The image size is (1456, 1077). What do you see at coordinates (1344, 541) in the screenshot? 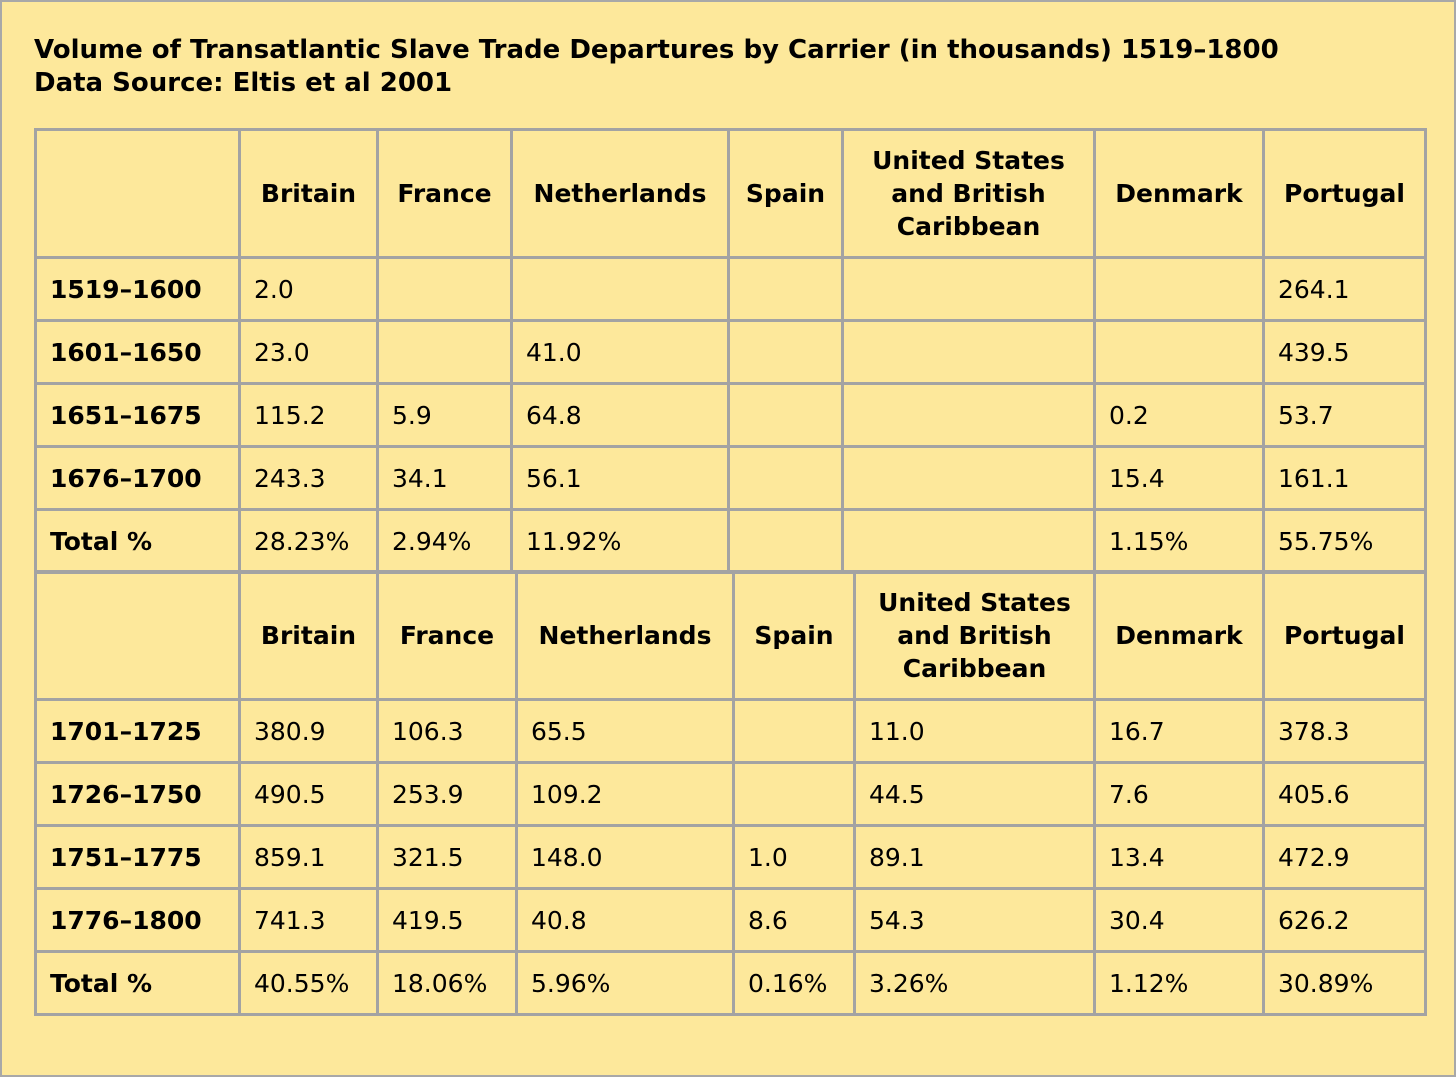
I see `cell: 55.75%` at bounding box center [1344, 541].